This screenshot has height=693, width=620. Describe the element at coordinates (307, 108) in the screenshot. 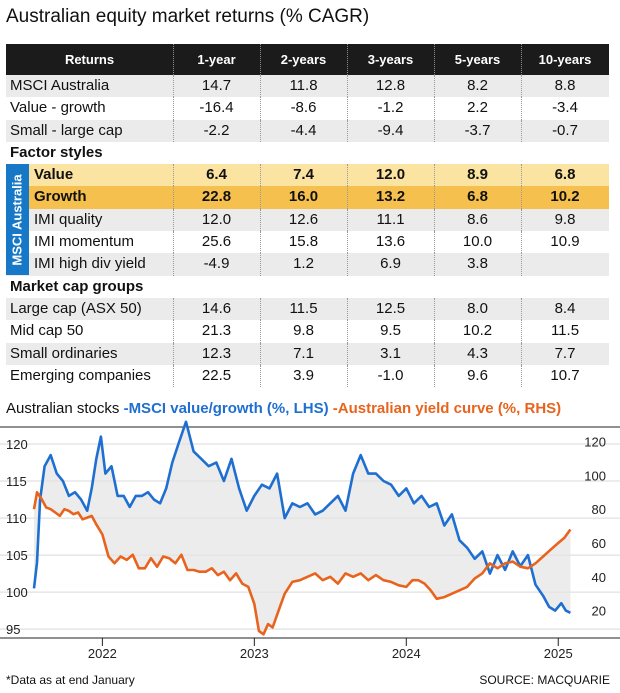

I see `table-row: Value - growth -16.4 -8.6 -1.2 2.2 -3.4` at that location.